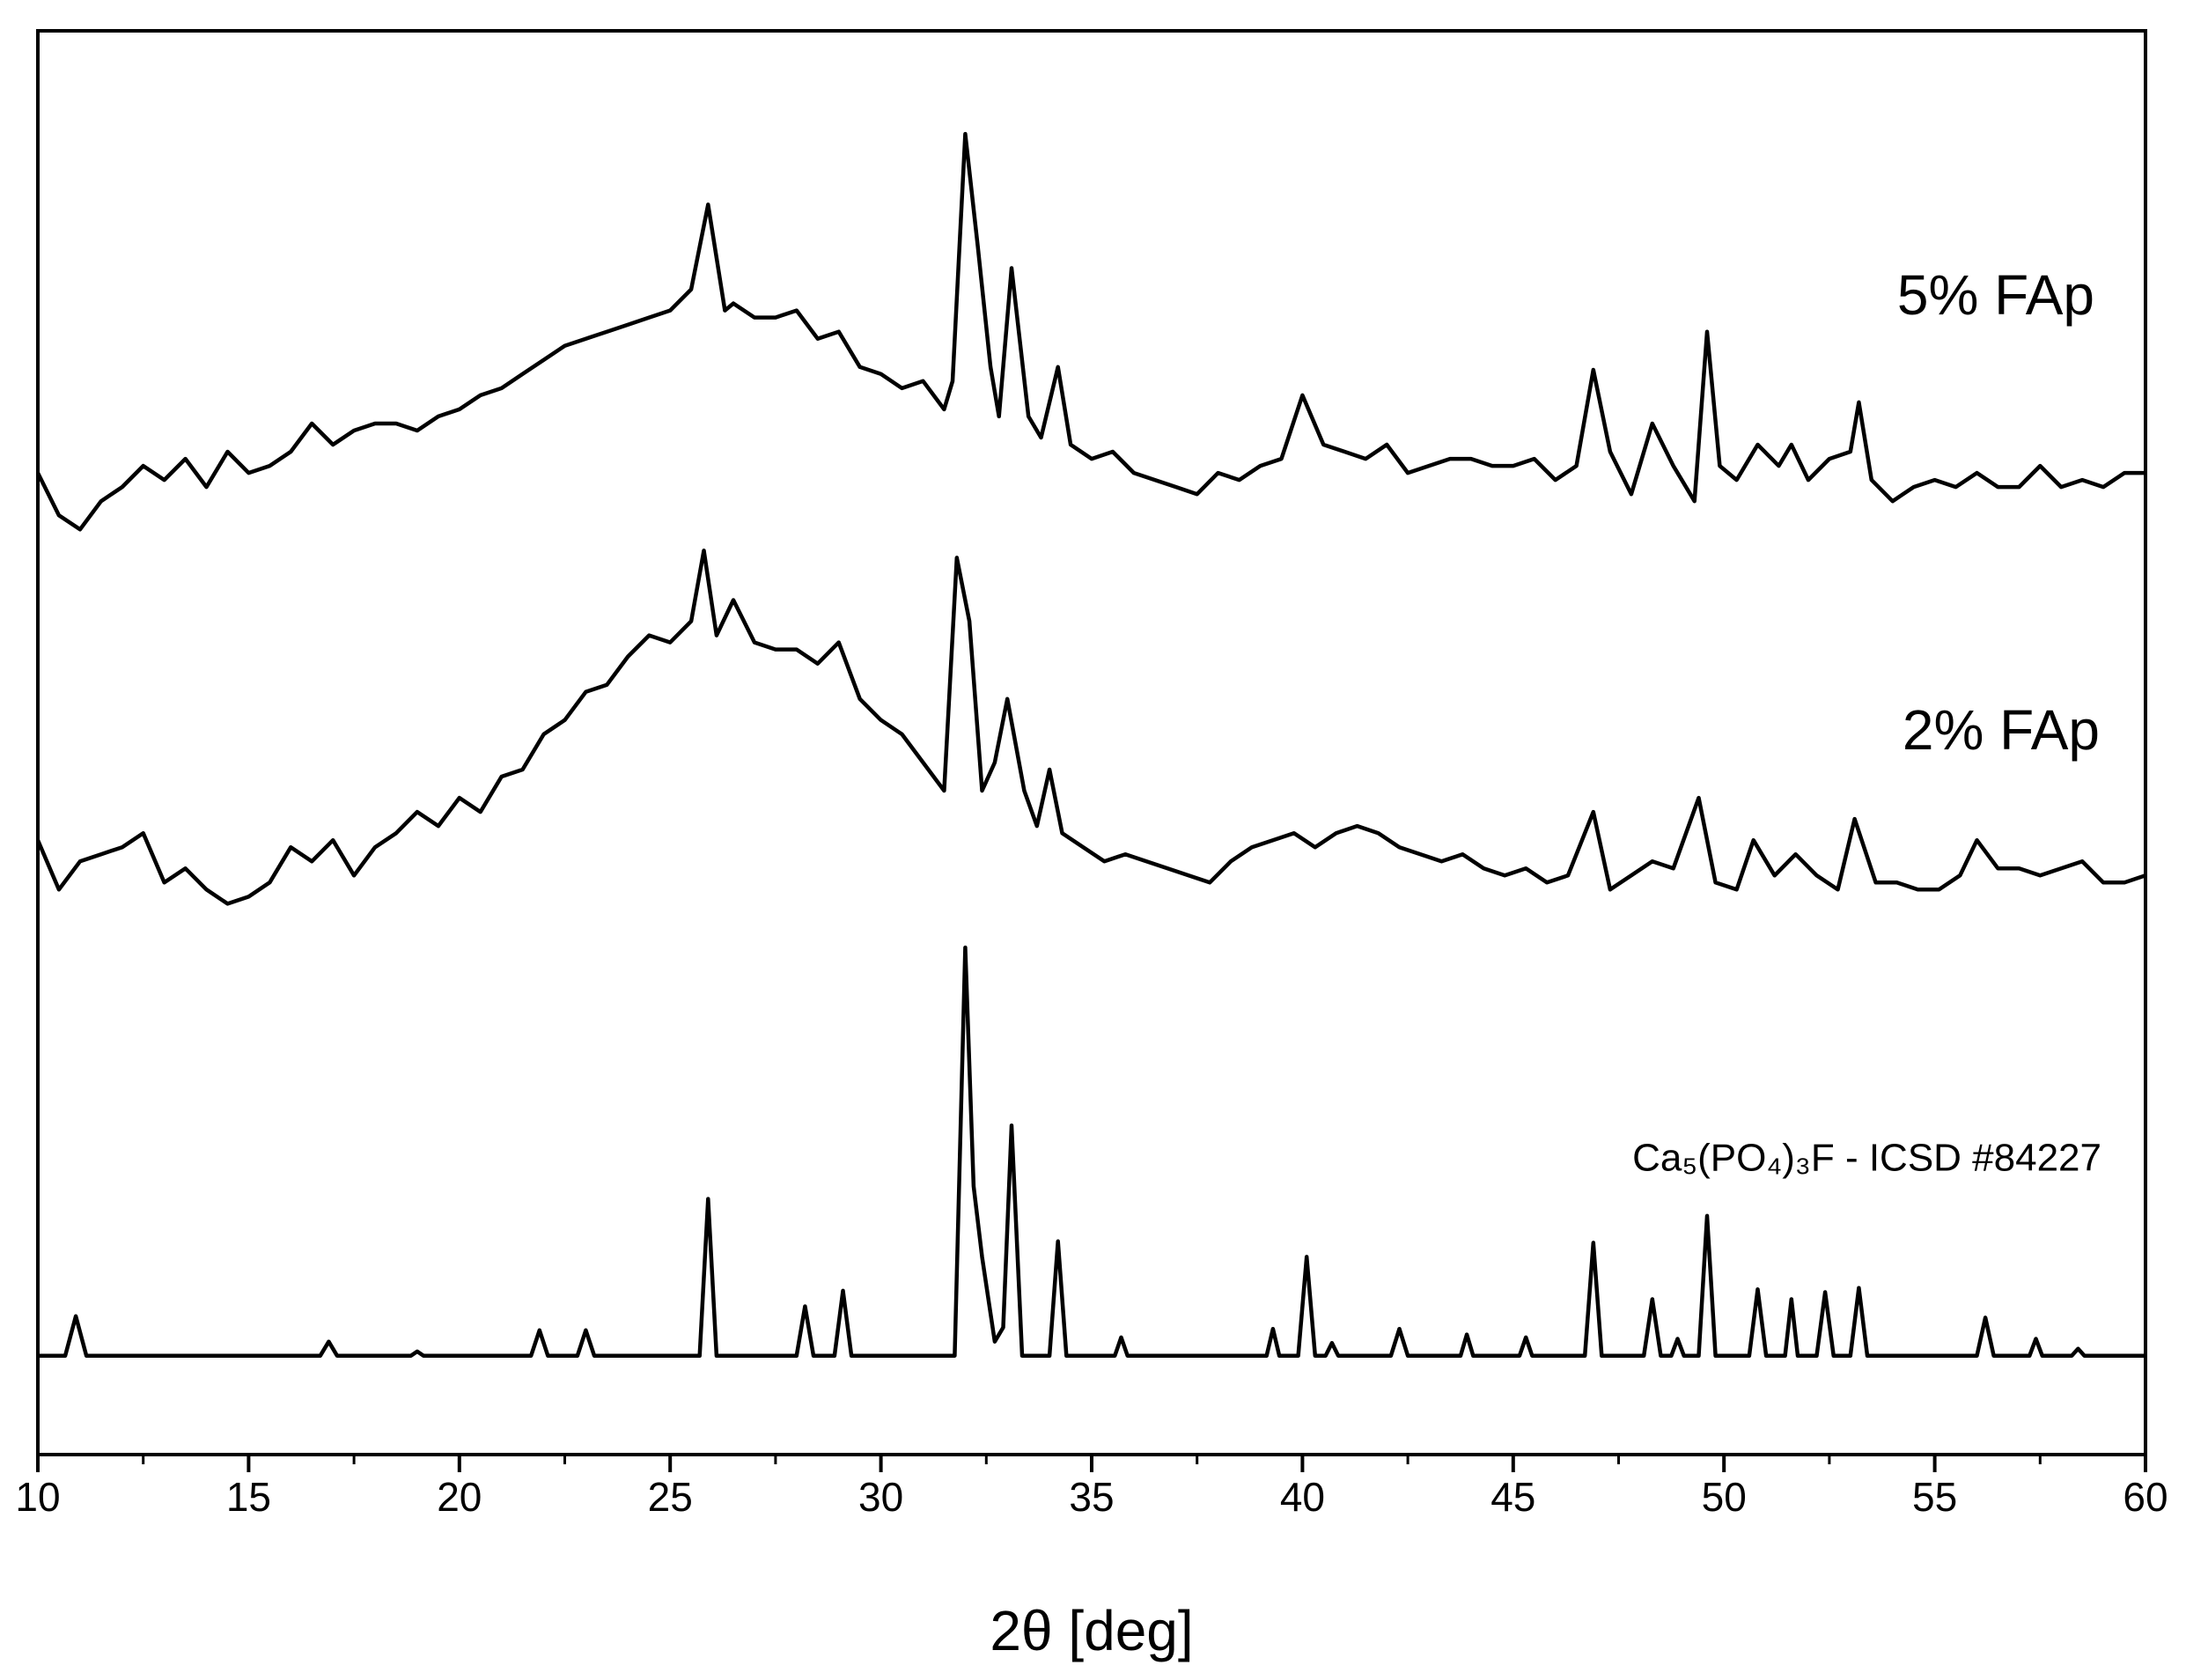 The image size is (2186, 1680). Describe the element at coordinates (2001, 730) in the screenshot. I see `series-label: 2% FAp` at that location.